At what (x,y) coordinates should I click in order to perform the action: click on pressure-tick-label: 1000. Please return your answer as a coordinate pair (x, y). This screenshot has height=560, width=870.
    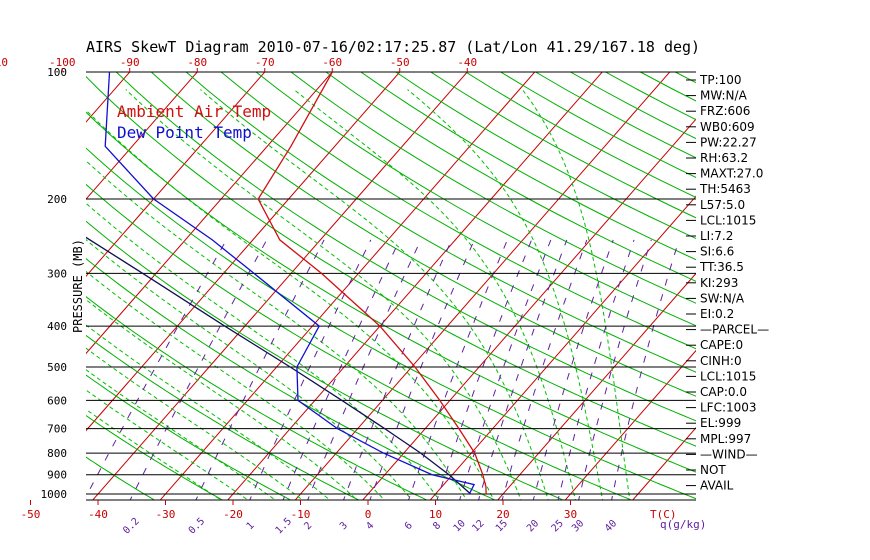
    Looking at the image, I should click on (54, 494).